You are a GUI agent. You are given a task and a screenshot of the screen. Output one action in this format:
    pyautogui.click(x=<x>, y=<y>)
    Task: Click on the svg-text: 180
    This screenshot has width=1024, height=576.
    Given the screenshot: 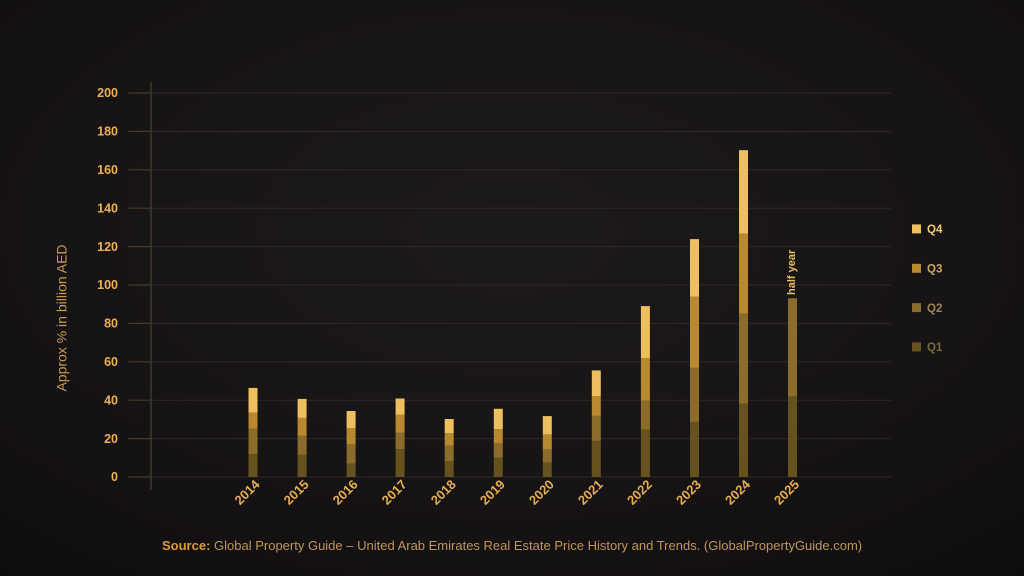 What is the action you would take?
    pyautogui.click(x=107, y=132)
    